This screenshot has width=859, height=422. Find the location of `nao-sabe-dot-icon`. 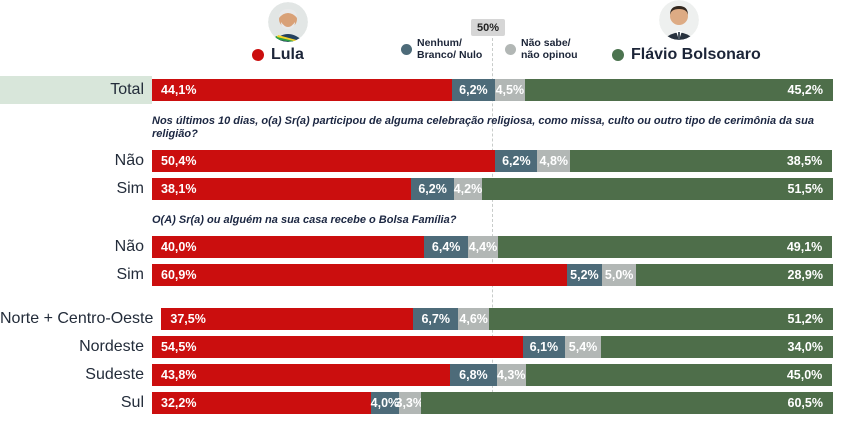

nao-sabe-dot-icon is located at coordinates (510, 49).